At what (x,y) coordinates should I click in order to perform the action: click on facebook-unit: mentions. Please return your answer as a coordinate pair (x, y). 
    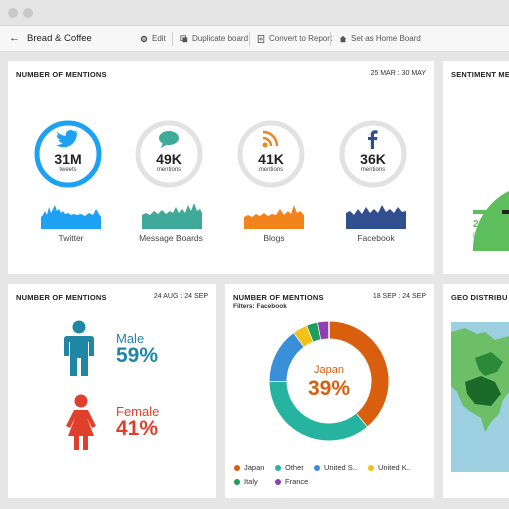
    Looking at the image, I should click on (373, 170).